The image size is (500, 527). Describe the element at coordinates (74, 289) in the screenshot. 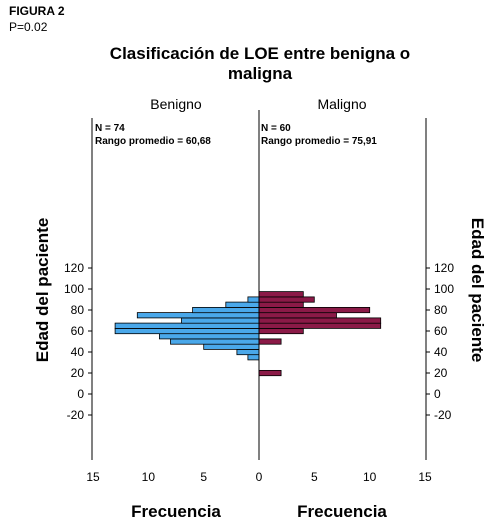

I see `y-tick-label-left: 100` at that location.